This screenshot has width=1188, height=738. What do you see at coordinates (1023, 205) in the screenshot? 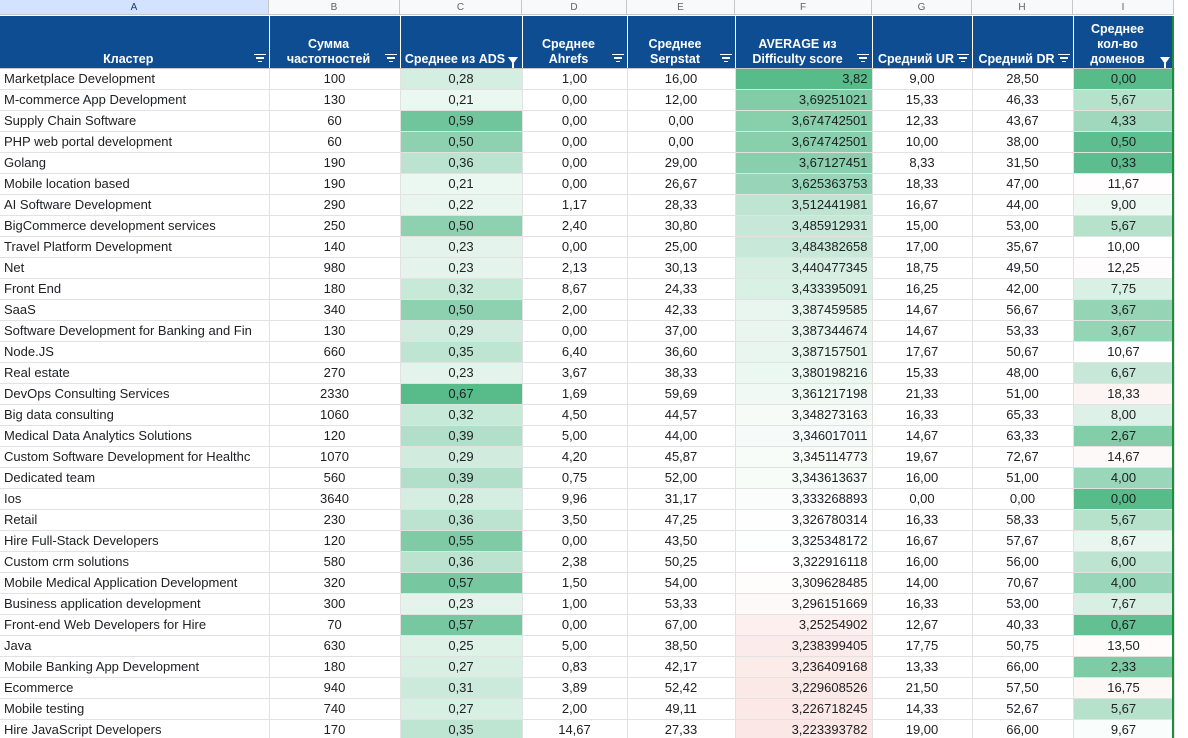
I see `cell-dr: 44,00` at bounding box center [1023, 205].